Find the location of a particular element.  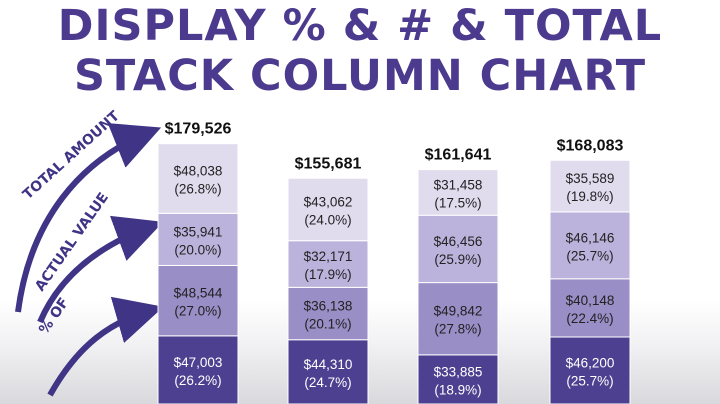

segment-percent-label: (26.8%) is located at coordinates (197, 189).